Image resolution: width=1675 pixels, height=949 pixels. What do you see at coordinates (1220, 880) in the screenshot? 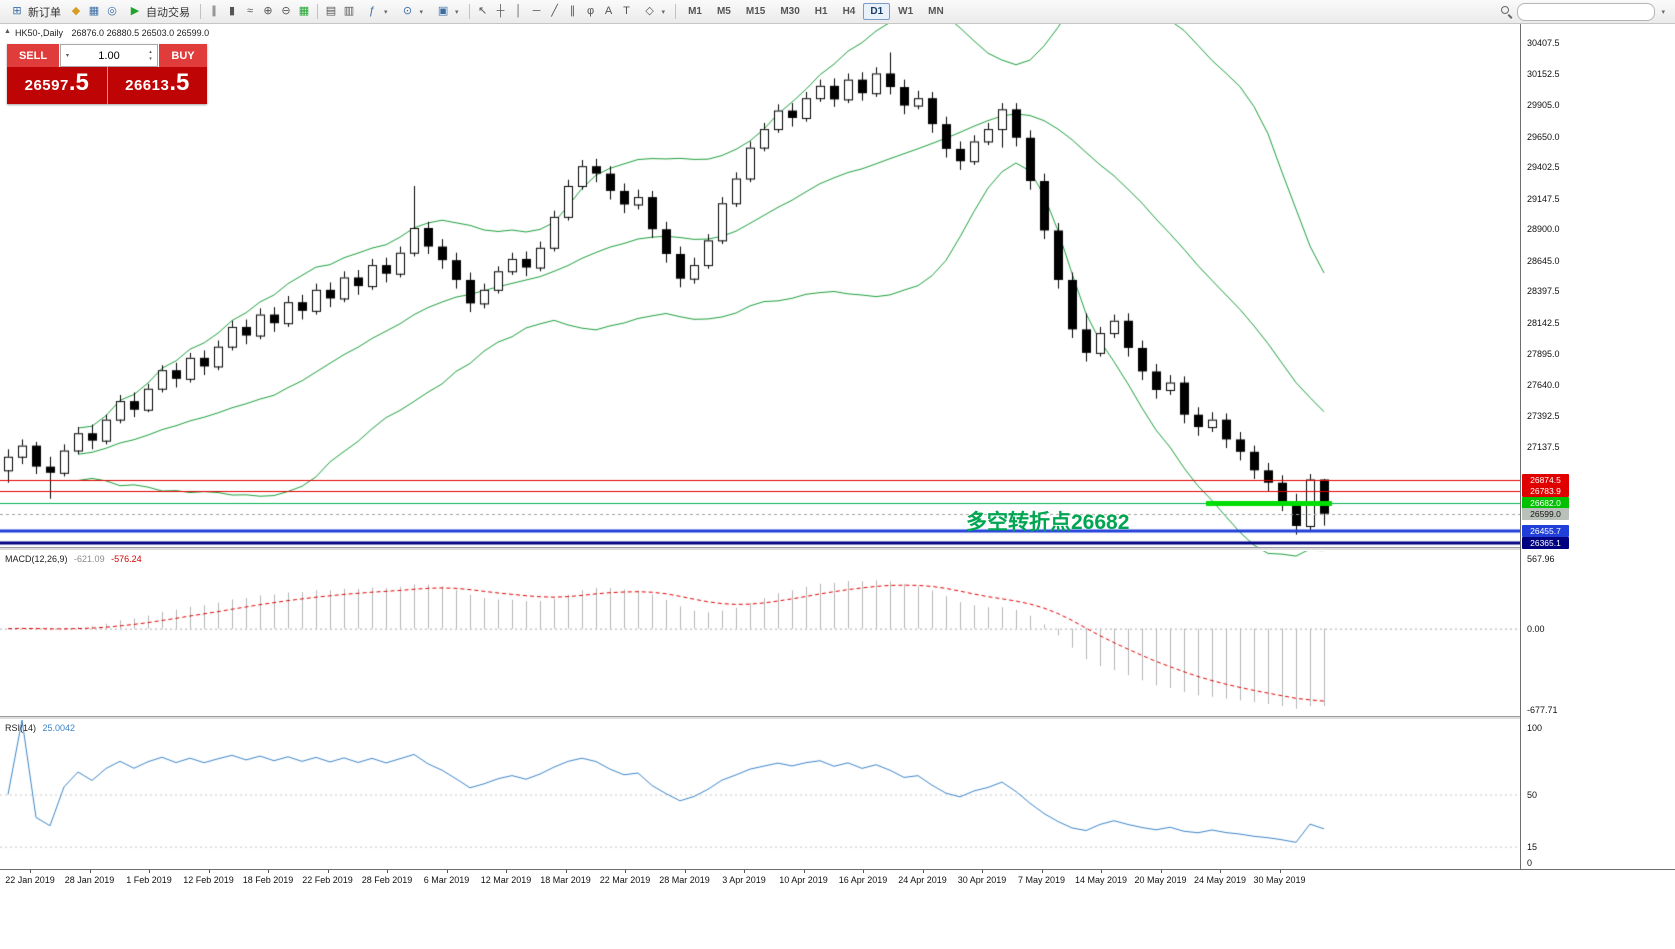
I see `date-label: 24 May 2019` at bounding box center [1220, 880].